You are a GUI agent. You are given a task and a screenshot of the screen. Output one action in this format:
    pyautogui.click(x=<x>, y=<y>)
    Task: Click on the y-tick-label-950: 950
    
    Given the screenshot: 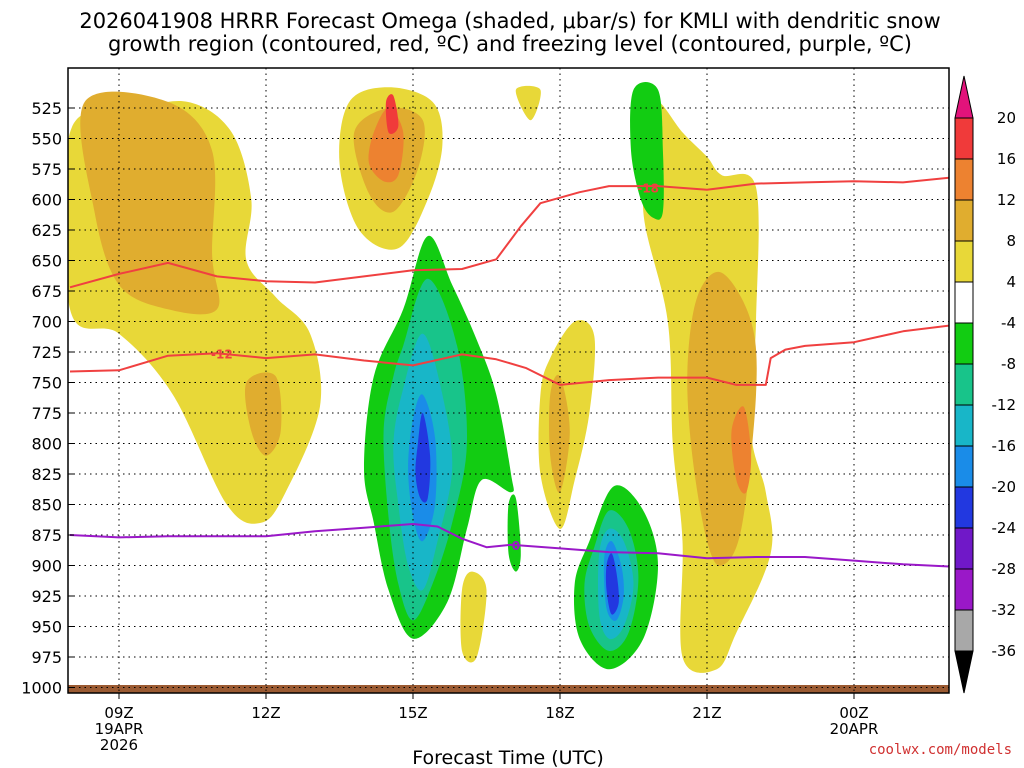 What is the action you would take?
    pyautogui.click(x=46, y=627)
    